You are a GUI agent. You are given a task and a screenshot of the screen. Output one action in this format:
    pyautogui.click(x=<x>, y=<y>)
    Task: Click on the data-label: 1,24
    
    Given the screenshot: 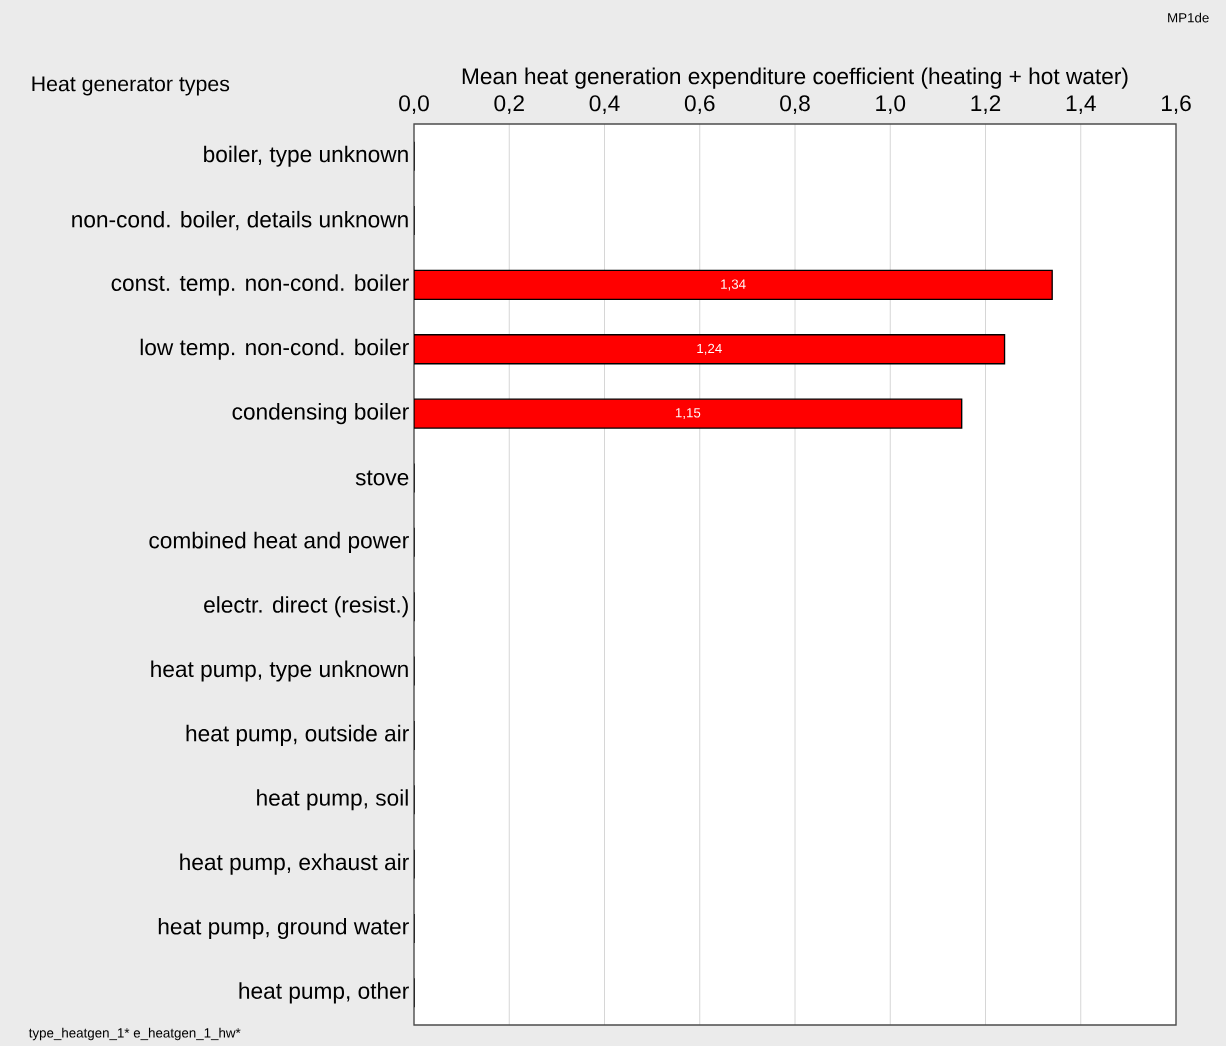 What is the action you would take?
    pyautogui.click(x=709, y=349)
    